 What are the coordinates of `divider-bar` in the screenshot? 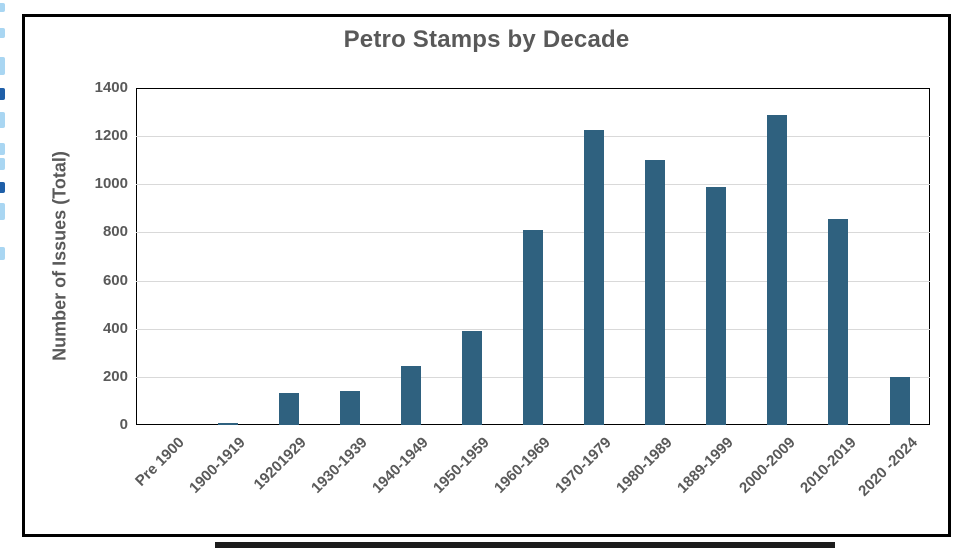 It's located at (525, 545).